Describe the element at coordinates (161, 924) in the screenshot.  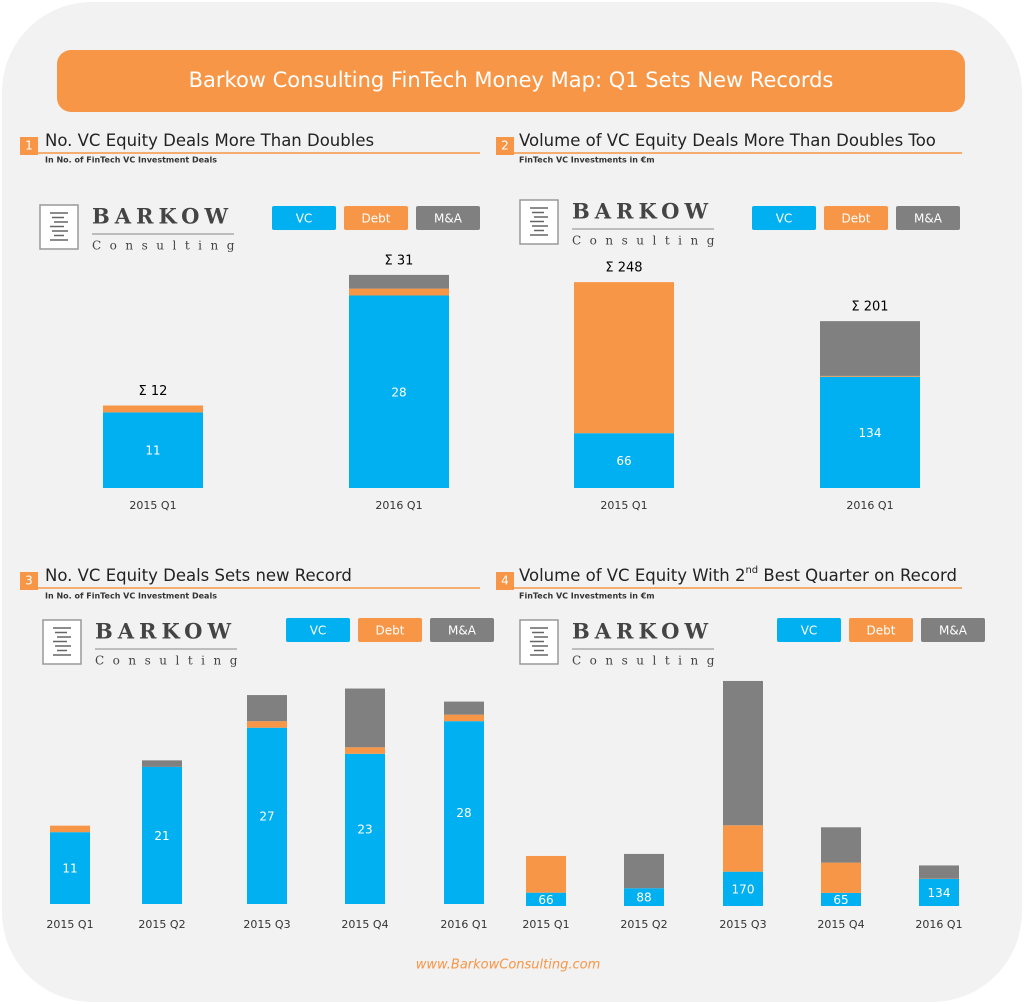
I see `x-tick-label: 2015 Q2` at that location.